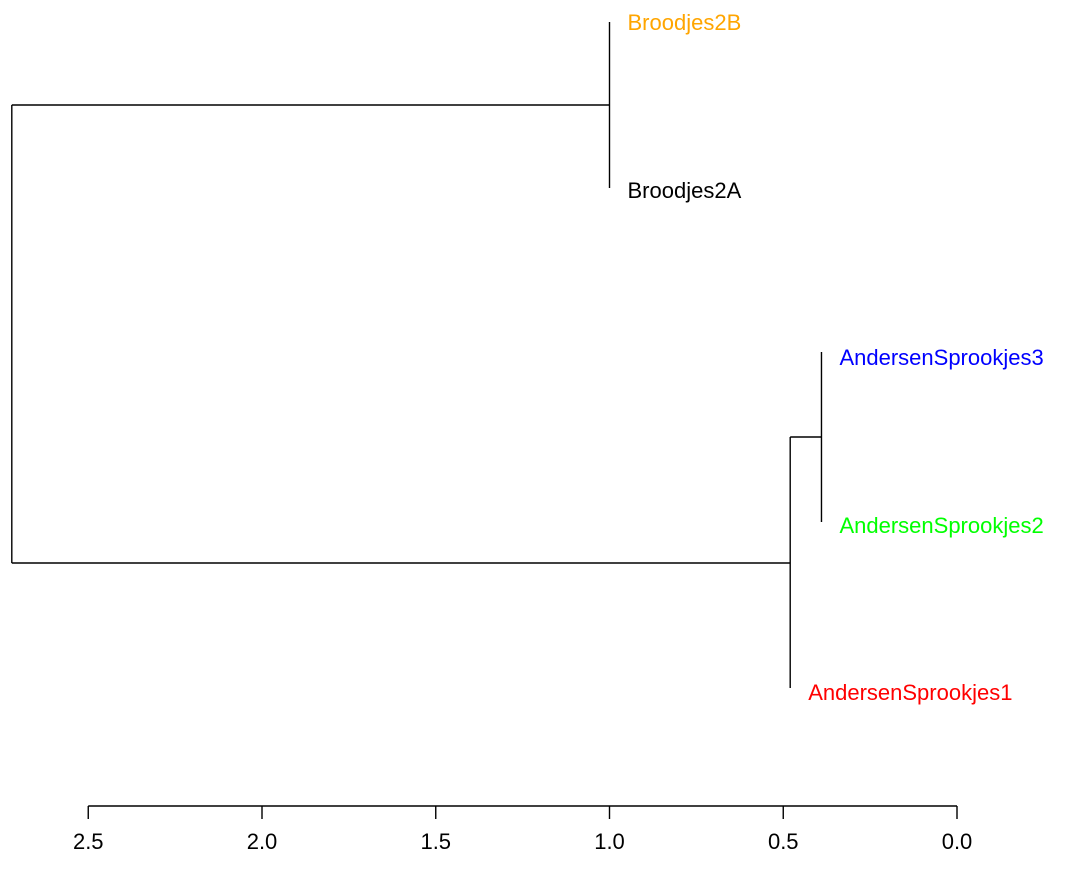 This screenshot has width=1087, height=870. What do you see at coordinates (609, 841) in the screenshot?
I see `x-tick-label: 1.0` at bounding box center [609, 841].